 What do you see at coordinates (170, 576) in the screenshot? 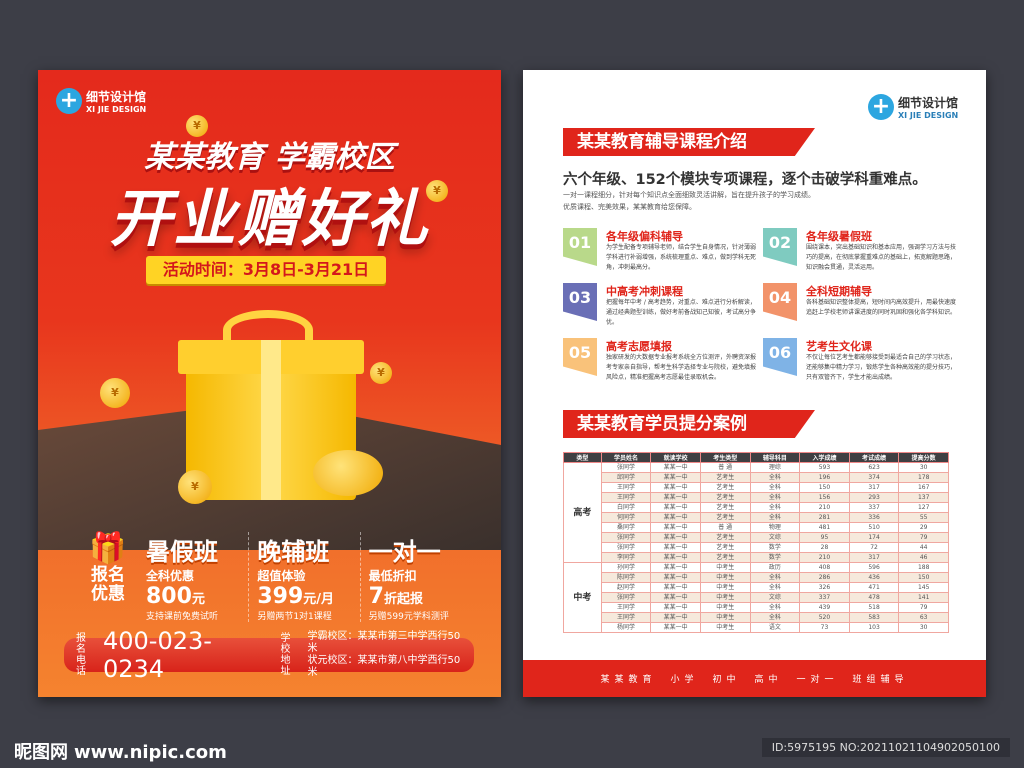
I see `promo-sub: 全科优惠` at bounding box center [170, 576].